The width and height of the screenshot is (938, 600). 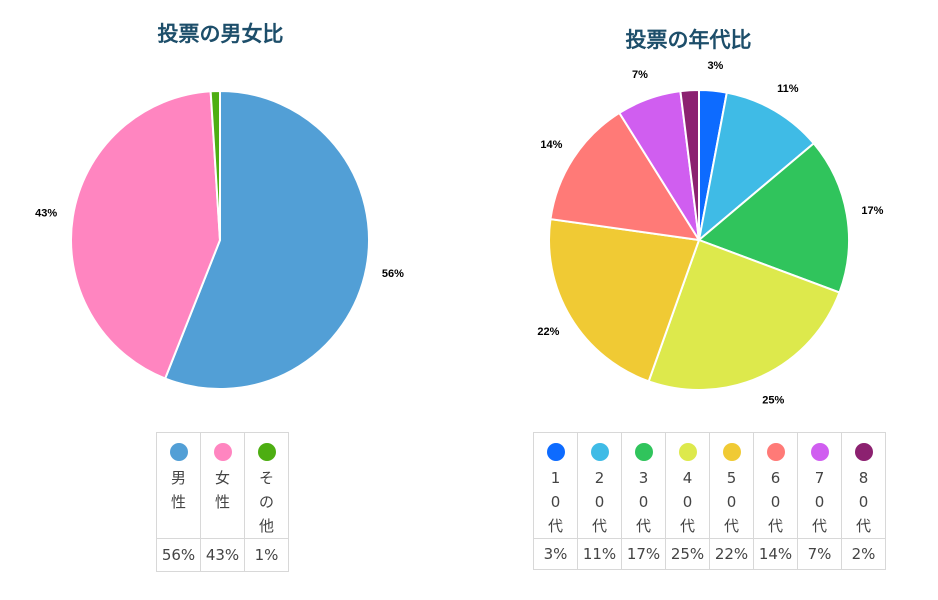 What do you see at coordinates (819, 554) in the screenshot?
I see `legend-value-70s: 7%` at bounding box center [819, 554].